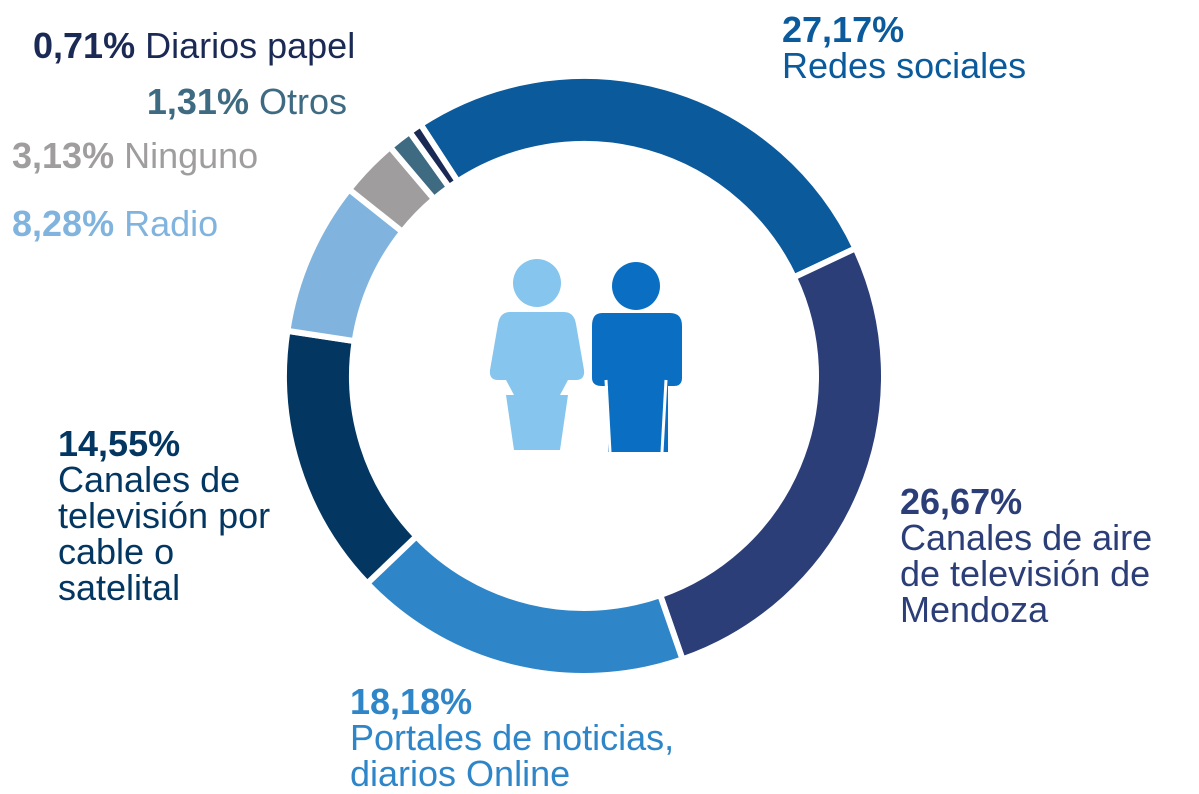  I want to click on segment-label: 27,17% Redes sociales, so click(987, 48).